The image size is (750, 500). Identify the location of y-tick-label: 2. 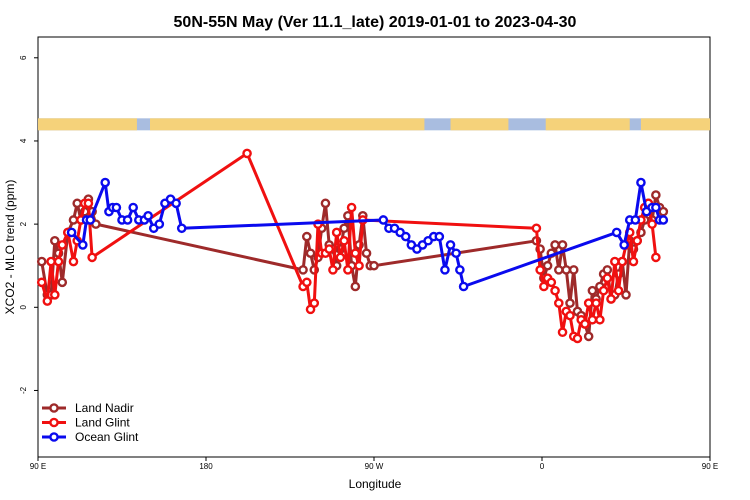
(23, 223).